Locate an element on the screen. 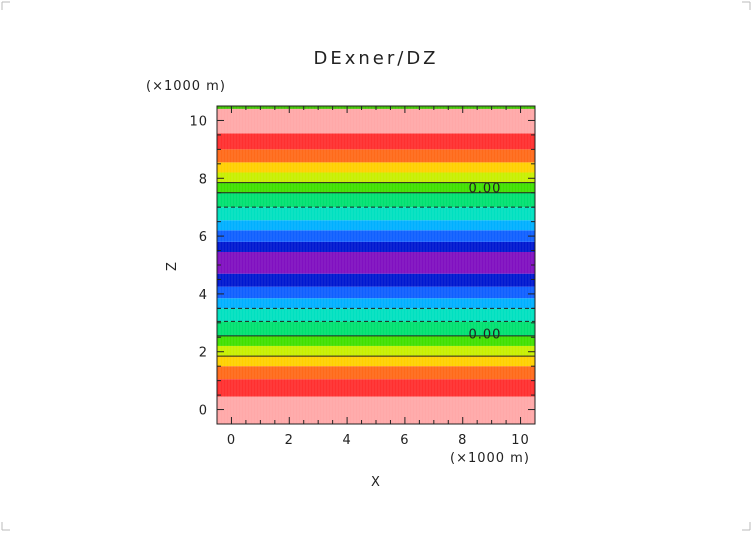  chart-title: DExner/DZ is located at coordinates (375, 58).